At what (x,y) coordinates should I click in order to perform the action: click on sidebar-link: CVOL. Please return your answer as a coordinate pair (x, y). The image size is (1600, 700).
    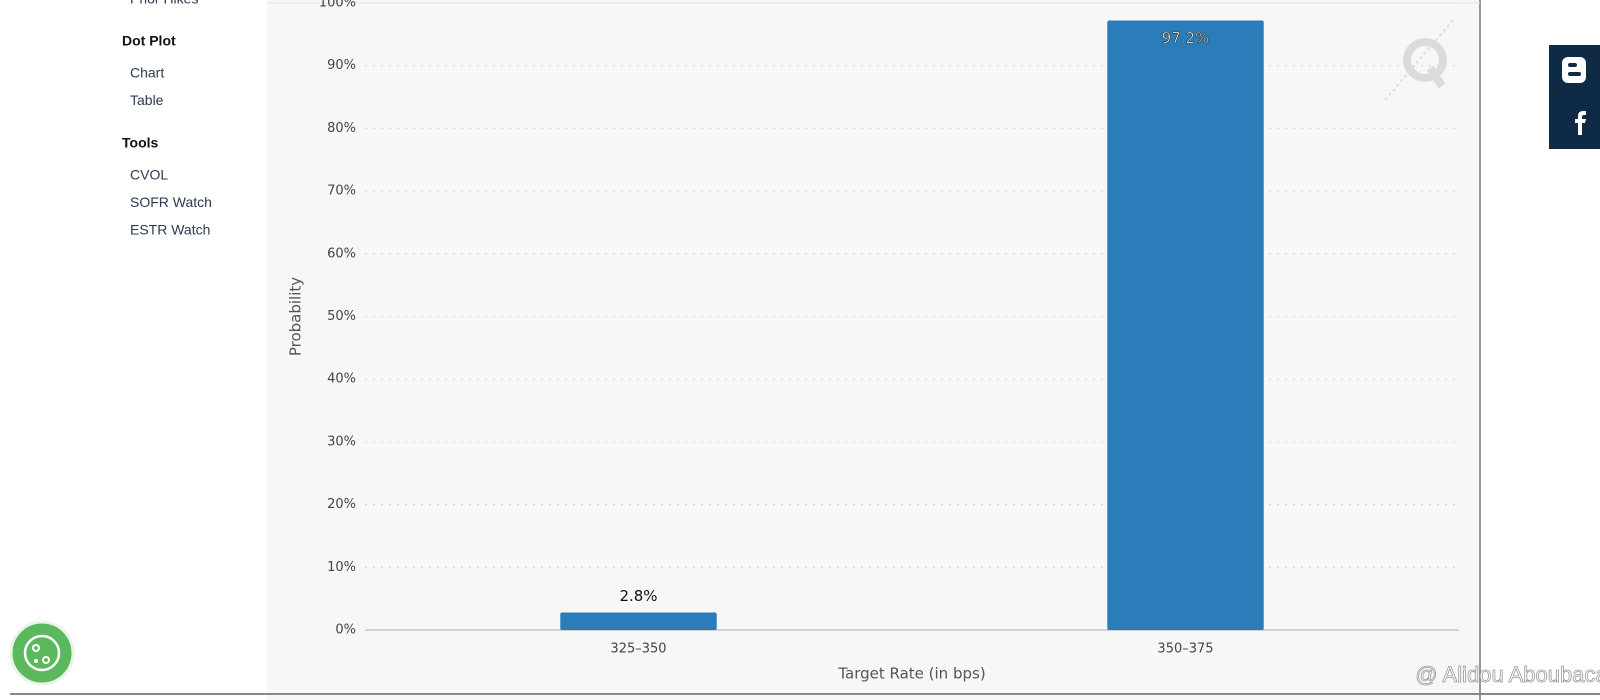
    Looking at the image, I should click on (149, 175).